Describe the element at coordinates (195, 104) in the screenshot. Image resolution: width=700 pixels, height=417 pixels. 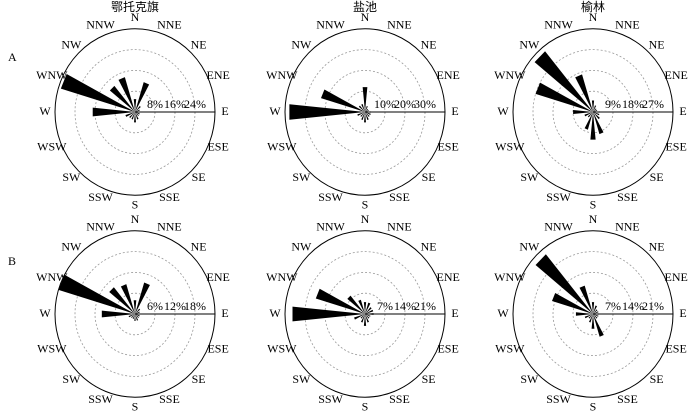
I see `r-tick-label: 24%` at that location.